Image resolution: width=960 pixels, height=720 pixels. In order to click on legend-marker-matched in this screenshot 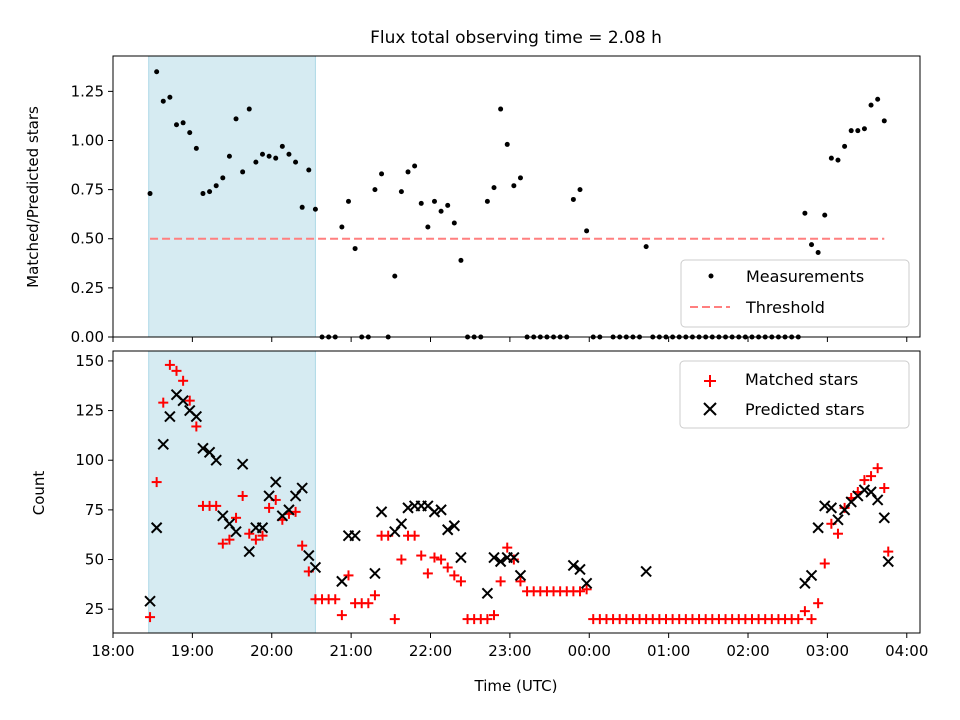, I will do `click(710, 381)`.